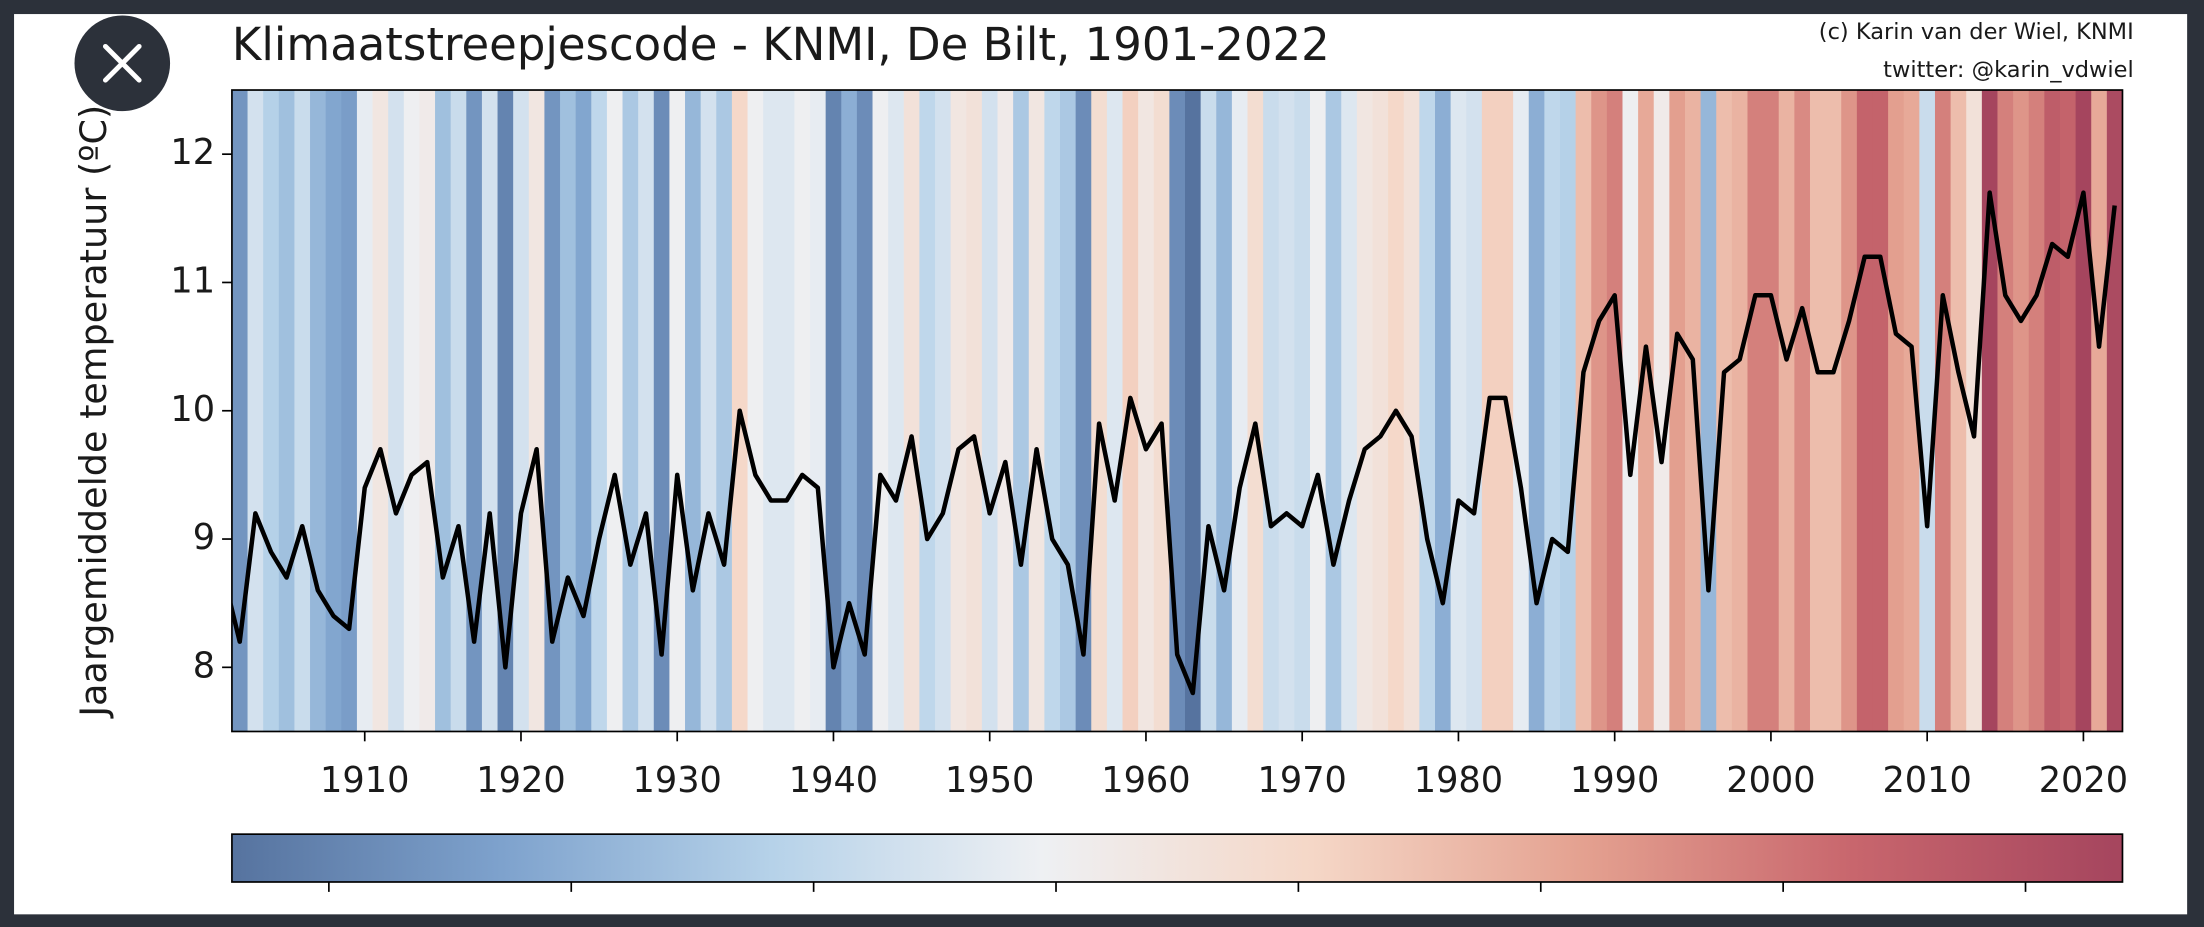  What do you see at coordinates (192, 152) in the screenshot?
I see `y-tick-label: 12` at bounding box center [192, 152].